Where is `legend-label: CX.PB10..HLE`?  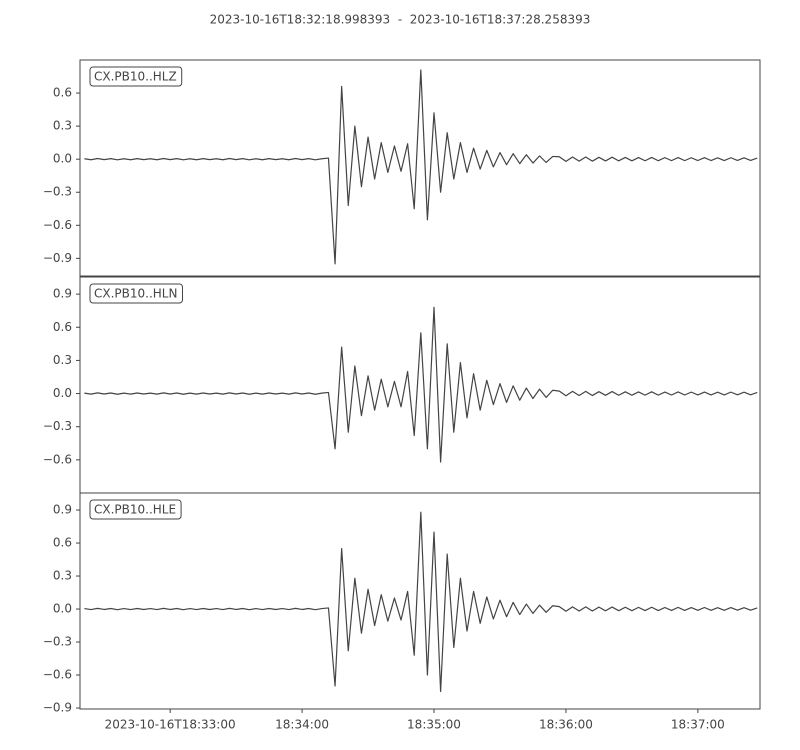 legend-label: CX.PB10..HLE is located at coordinates (135, 510).